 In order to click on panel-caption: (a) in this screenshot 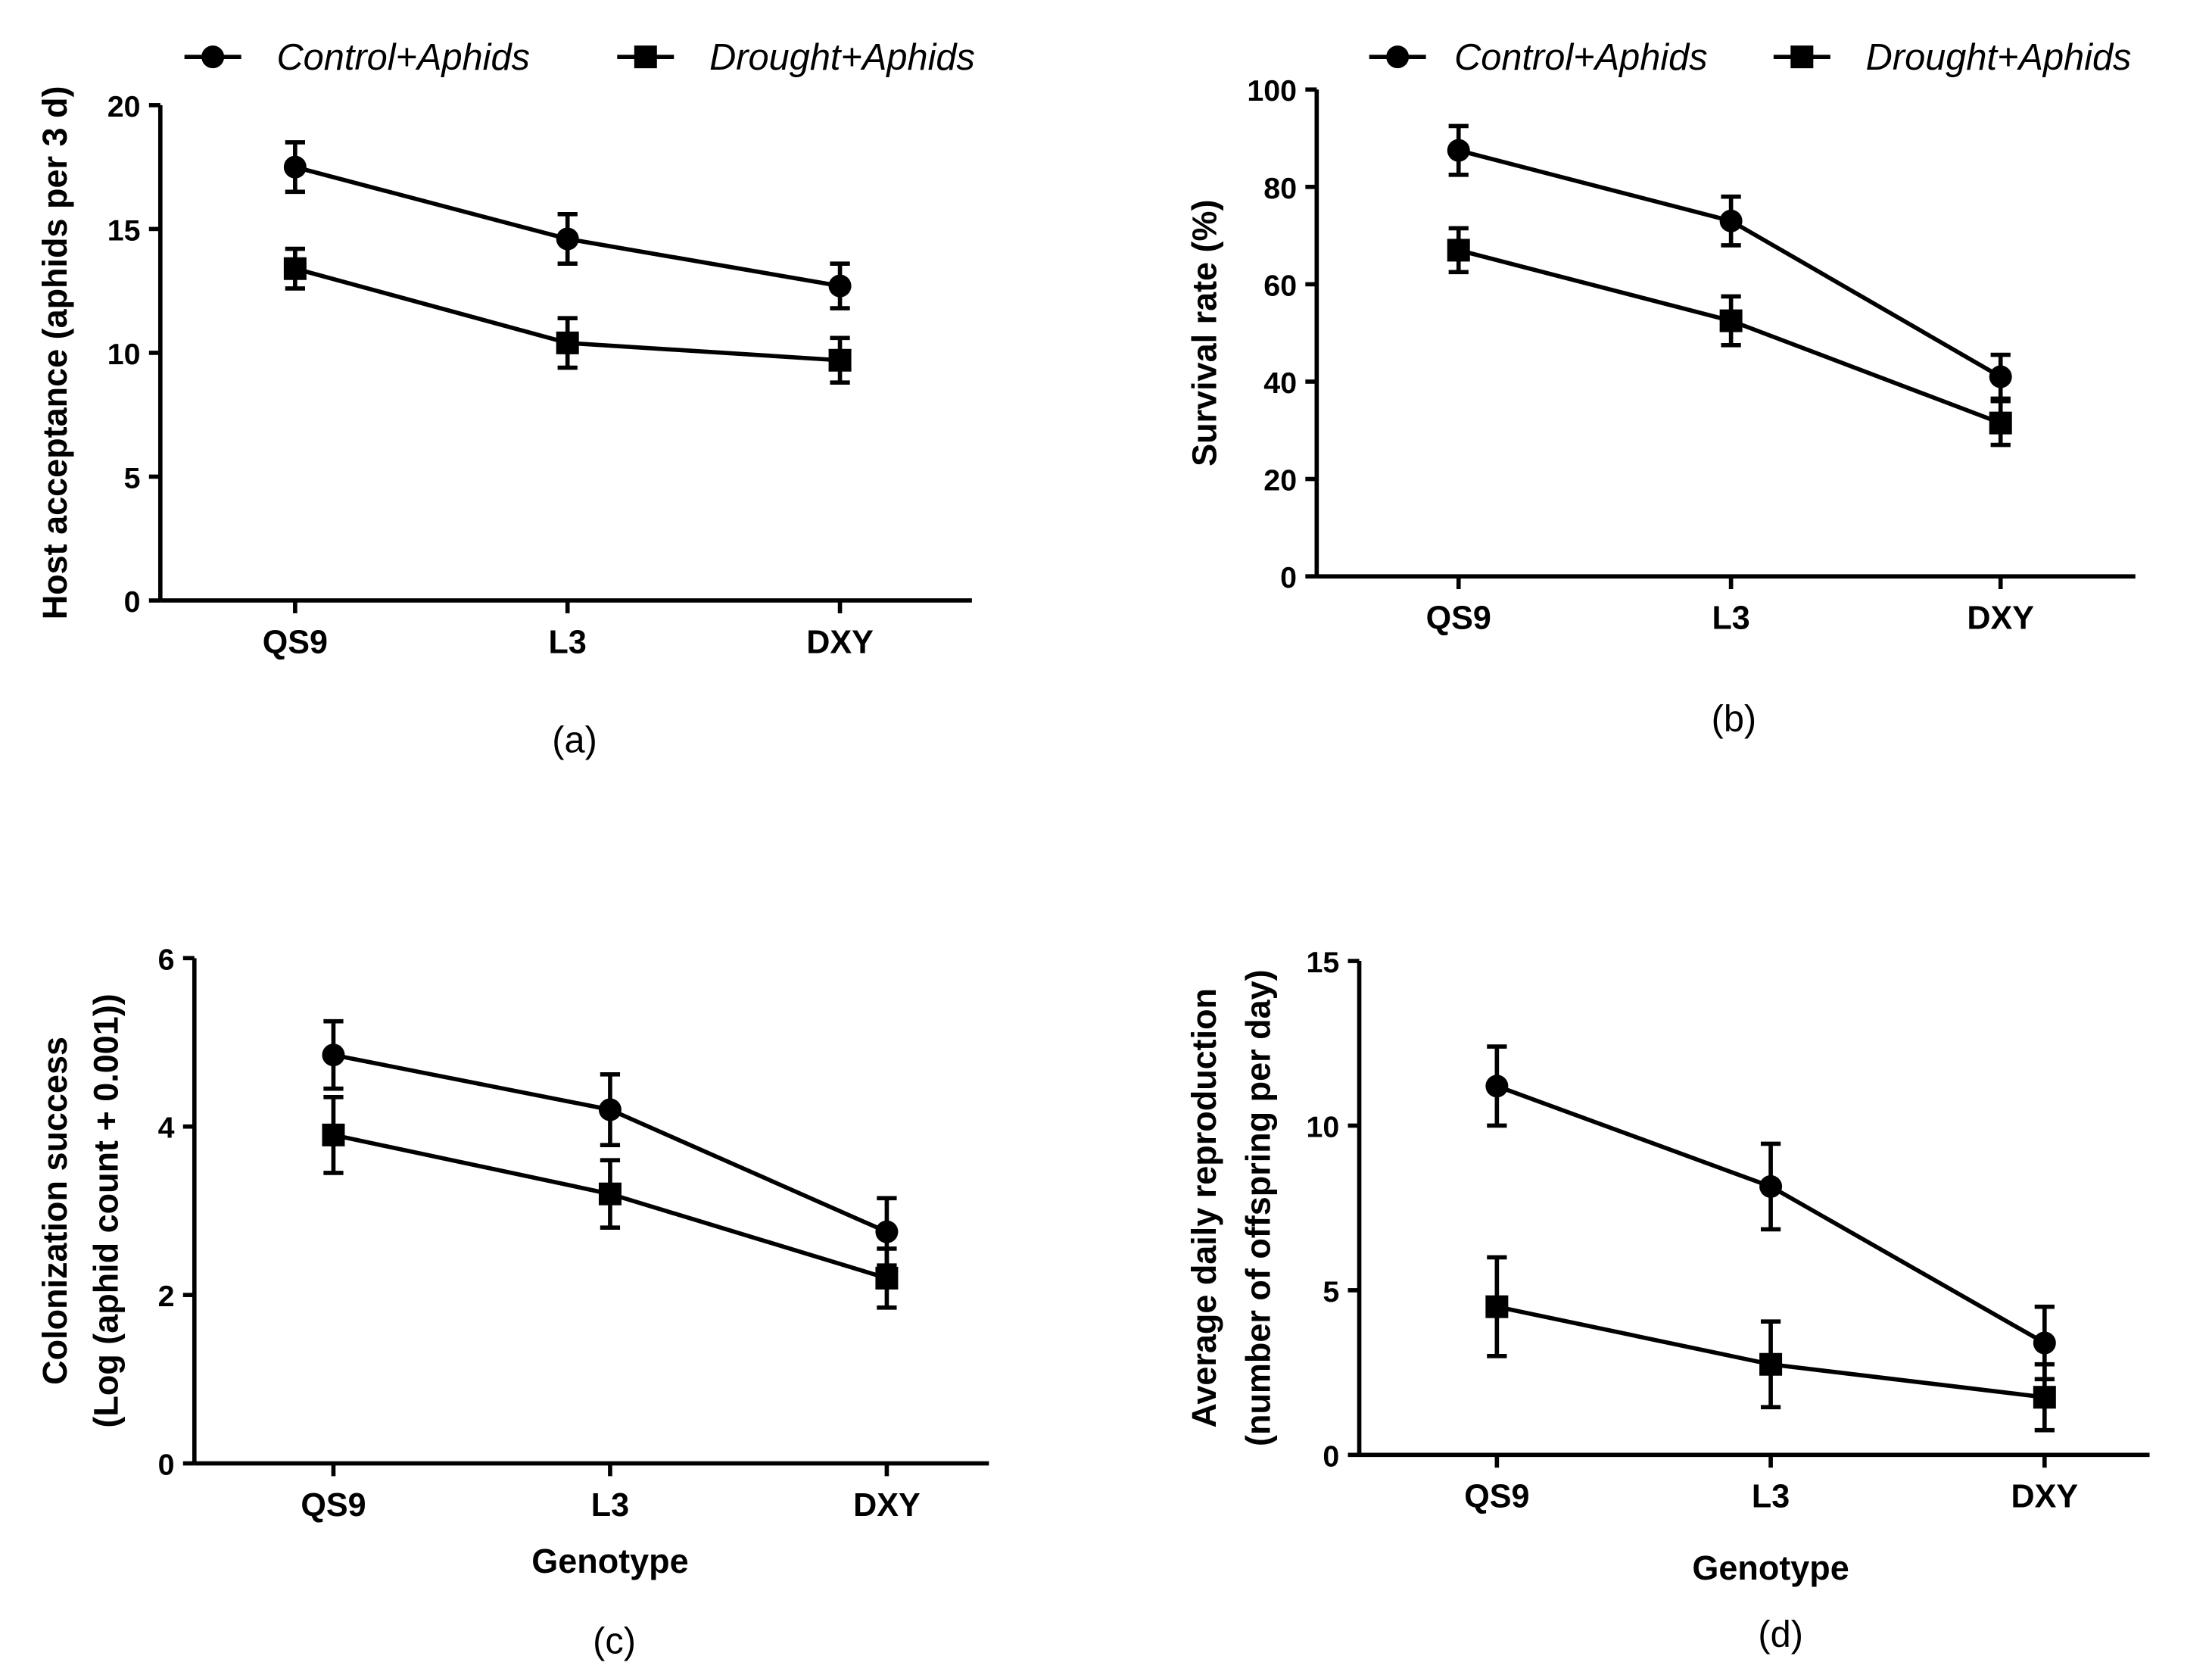, I will do `click(574, 741)`.